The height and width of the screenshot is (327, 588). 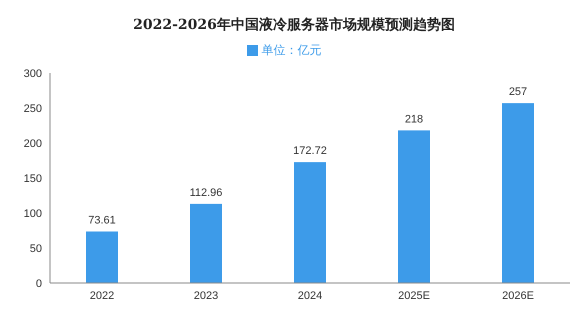 What do you see at coordinates (39, 284) in the screenshot?
I see `y-tick-label: 0` at bounding box center [39, 284].